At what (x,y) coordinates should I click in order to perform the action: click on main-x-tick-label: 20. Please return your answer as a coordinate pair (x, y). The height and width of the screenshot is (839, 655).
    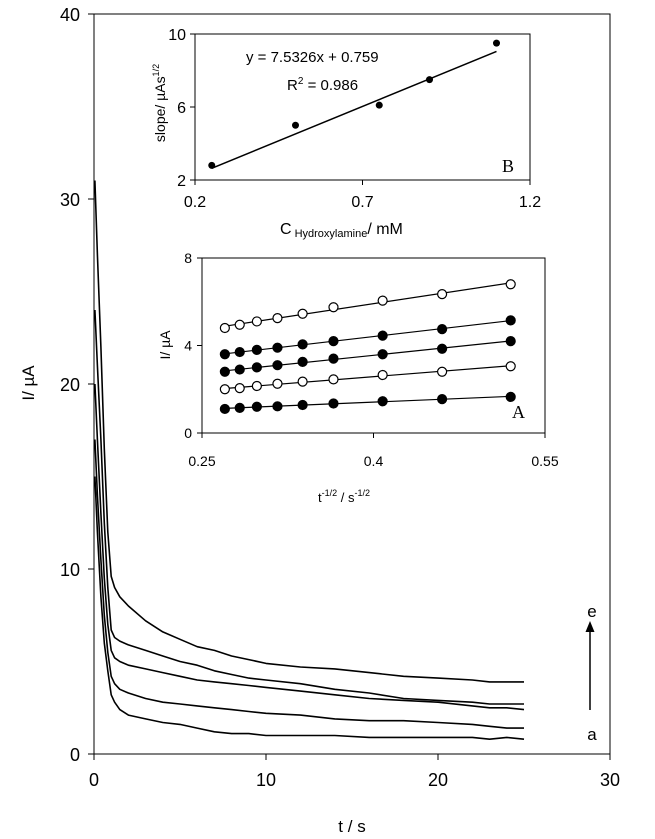
    Looking at the image, I should click on (438, 780).